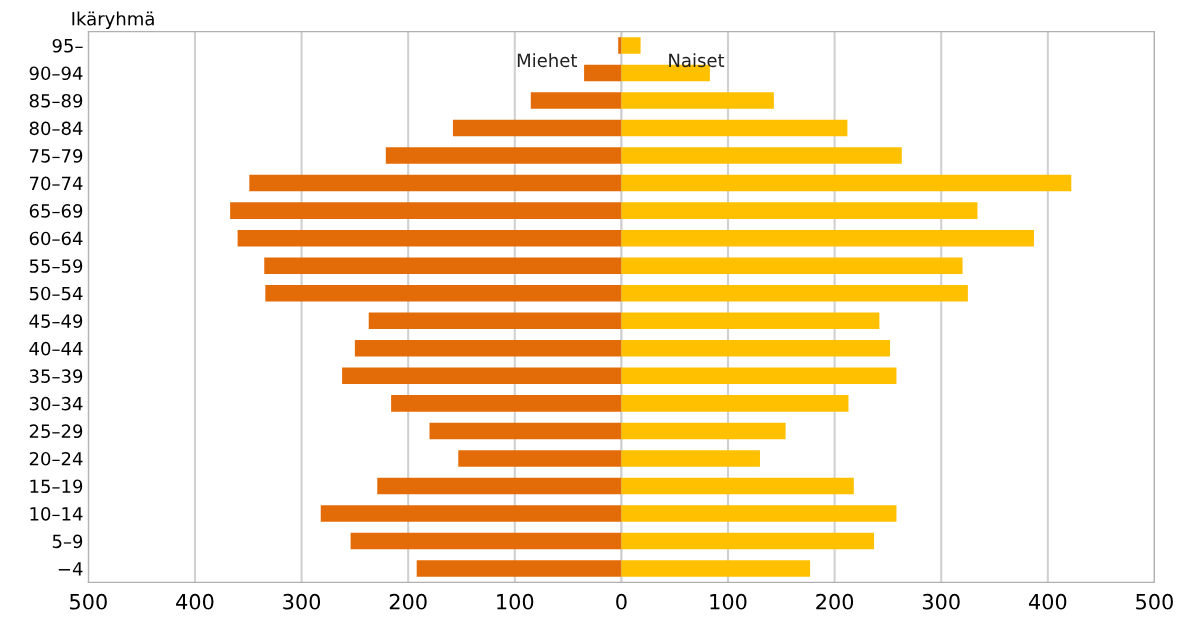 This screenshot has height=633, width=1178. I want to click on y-tick-label: 85–89, so click(56, 100).